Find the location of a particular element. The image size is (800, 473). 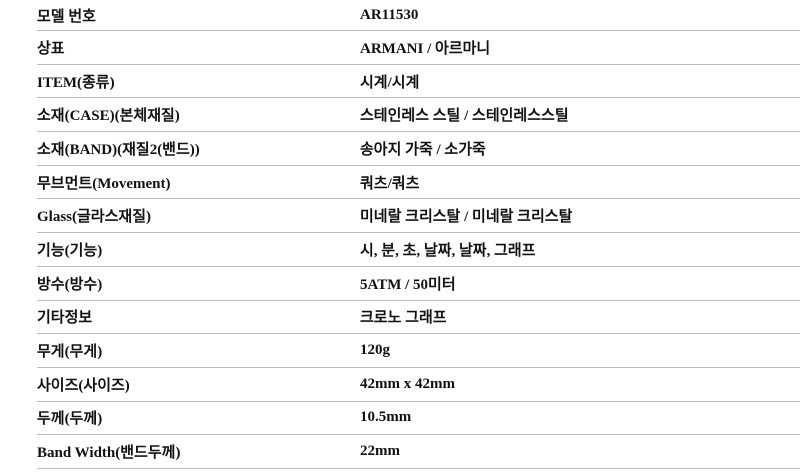

spec-value: 22mm is located at coordinates (380, 451).